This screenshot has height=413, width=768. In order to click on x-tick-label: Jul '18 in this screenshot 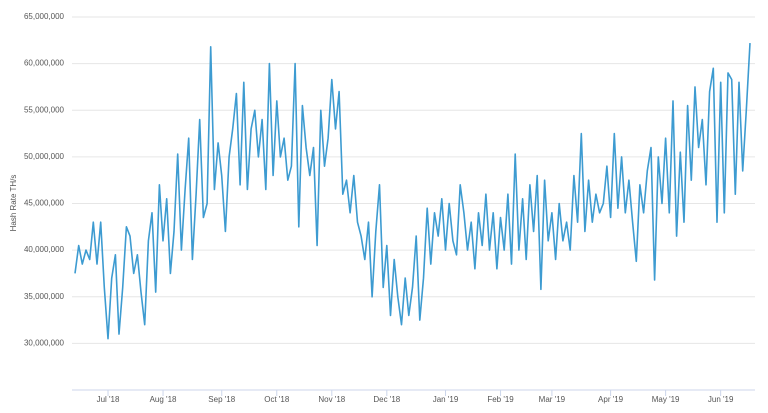, I will do `click(108, 399)`.